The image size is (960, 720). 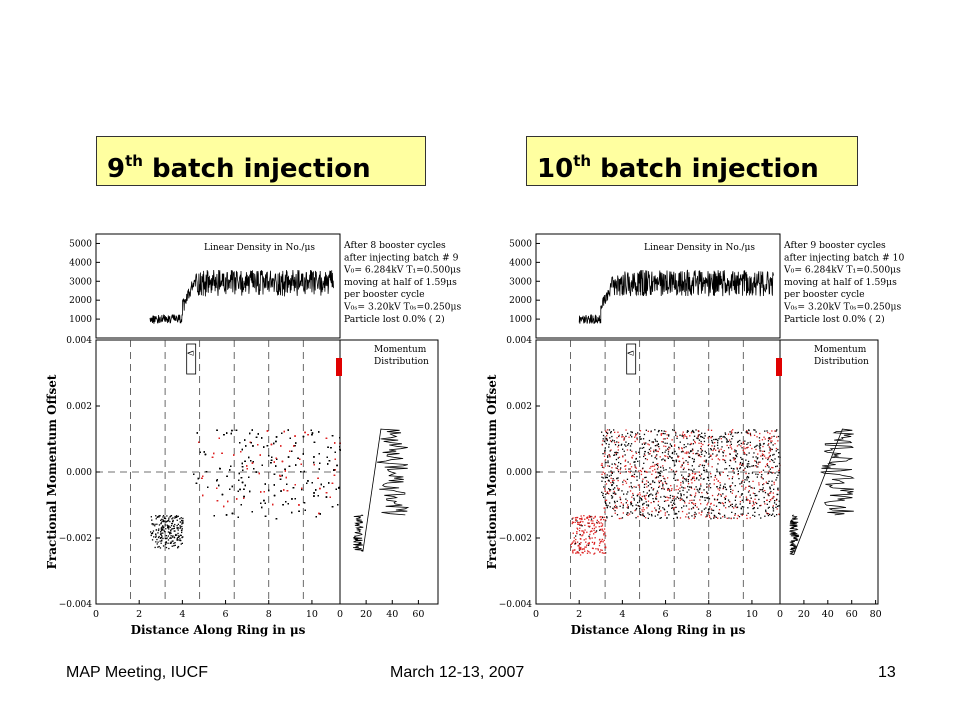 What do you see at coordinates (137, 672) in the screenshot?
I see `footer-meeting: MAP Meeting, IUCF` at bounding box center [137, 672].